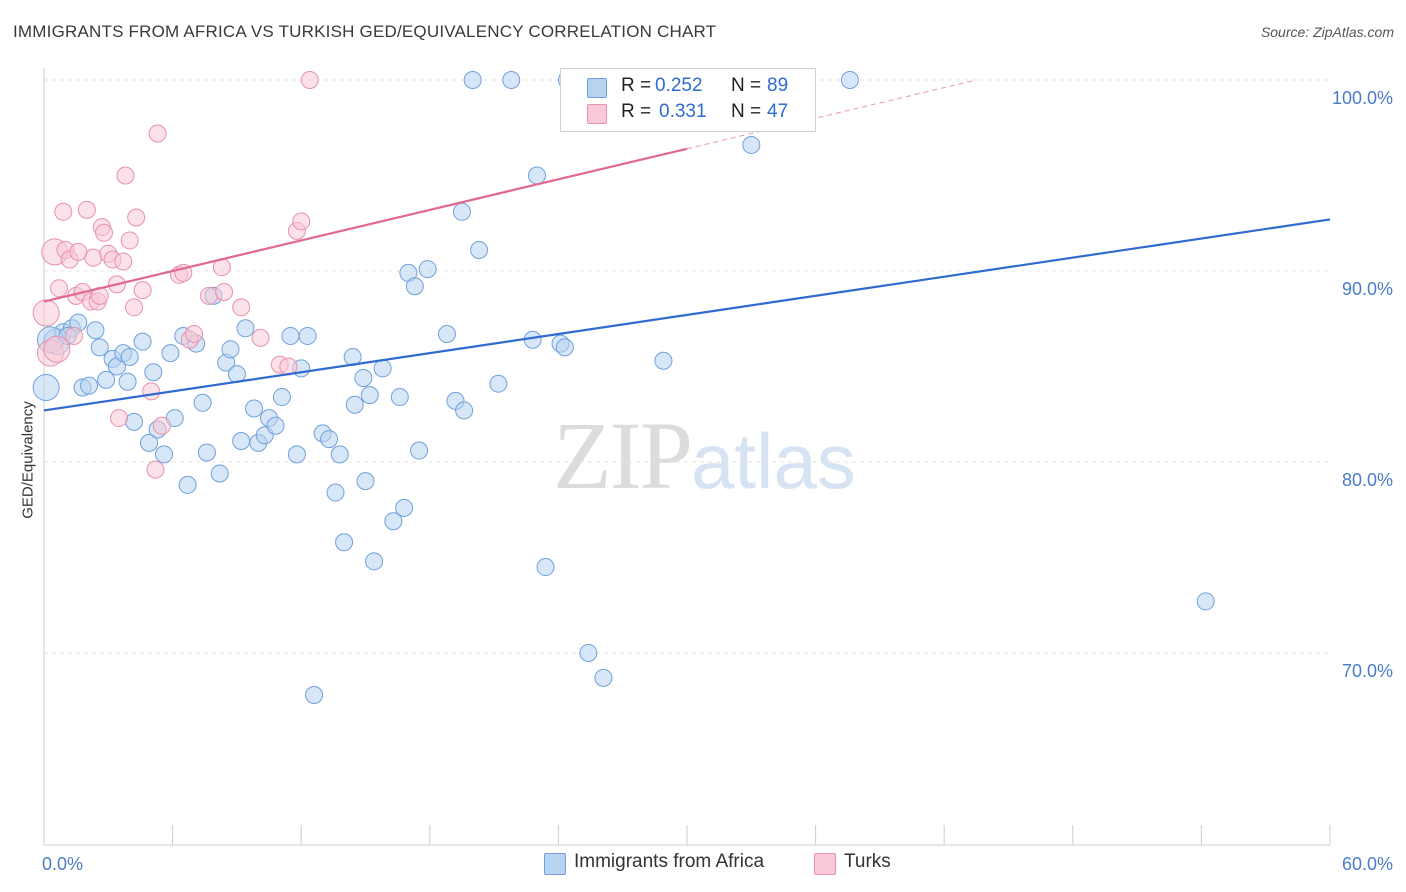 Image resolution: width=1406 pixels, height=892 pixels. I want to click on watermark-atlas: atlas, so click(773, 461).